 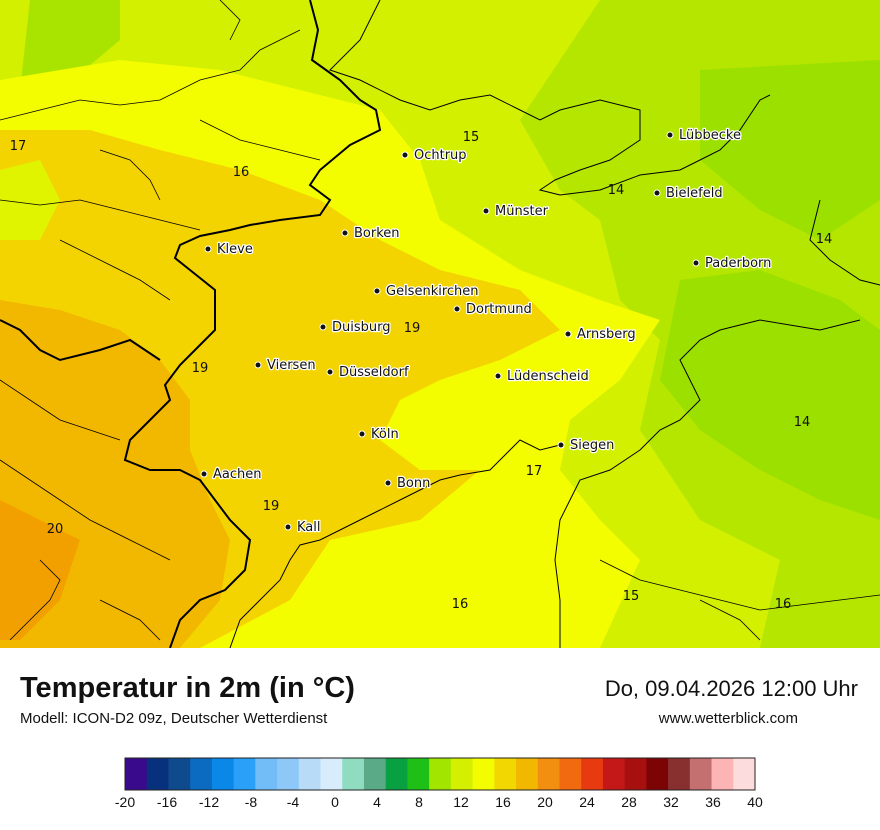 I want to click on city-label: Aachen, so click(x=237, y=474).